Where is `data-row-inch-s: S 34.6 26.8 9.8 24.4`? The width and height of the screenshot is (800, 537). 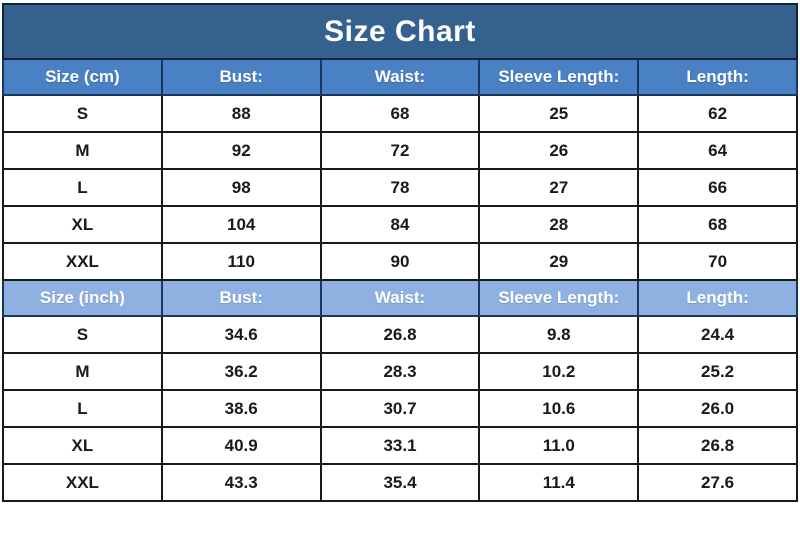 data-row-inch-s: S 34.6 26.8 9.8 24.4 is located at coordinates (400, 334).